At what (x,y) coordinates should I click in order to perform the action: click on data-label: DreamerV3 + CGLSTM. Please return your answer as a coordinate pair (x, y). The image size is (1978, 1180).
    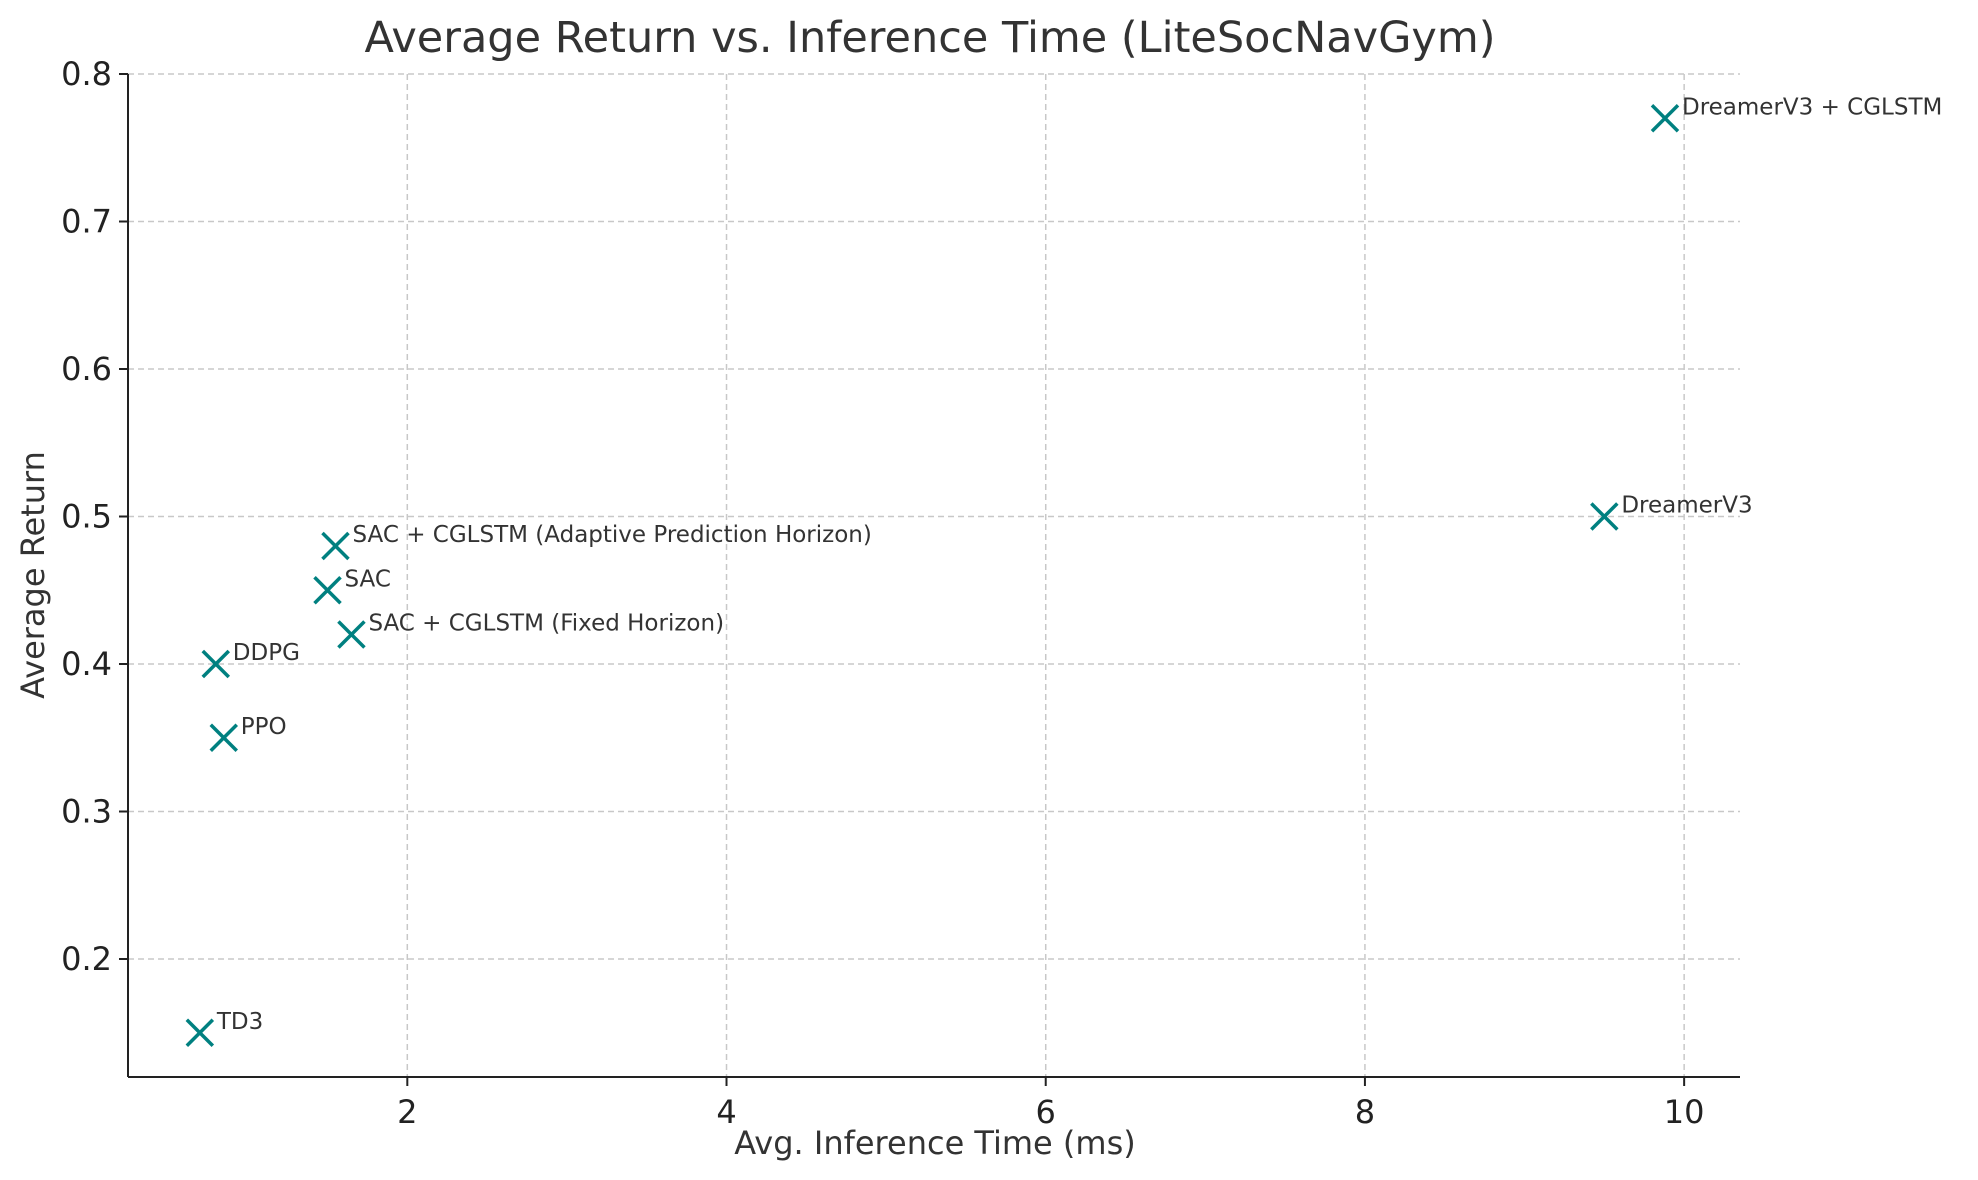
    Looking at the image, I should click on (1812, 107).